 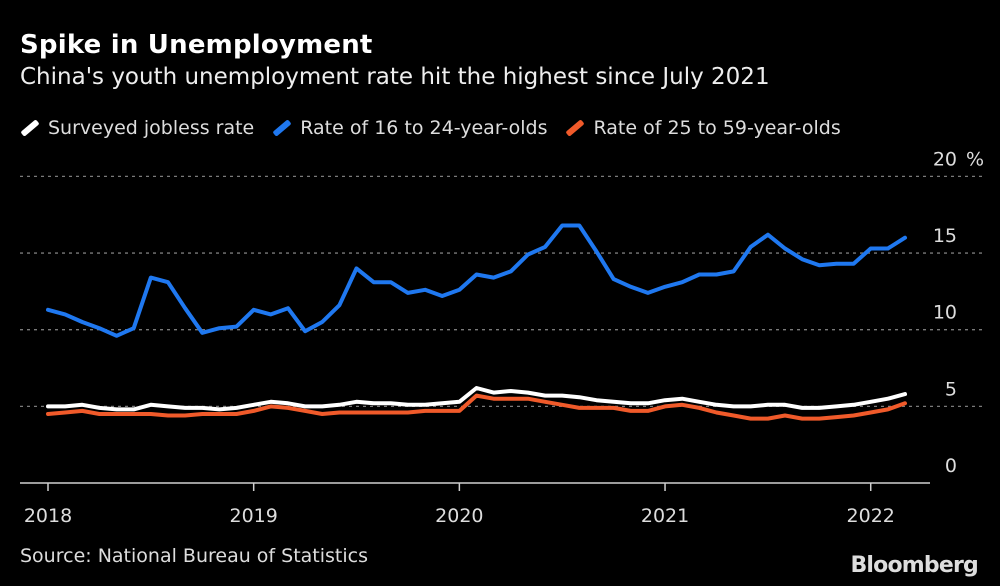 I want to click on legend-label: Surveyed jobless rate, so click(x=151, y=128).